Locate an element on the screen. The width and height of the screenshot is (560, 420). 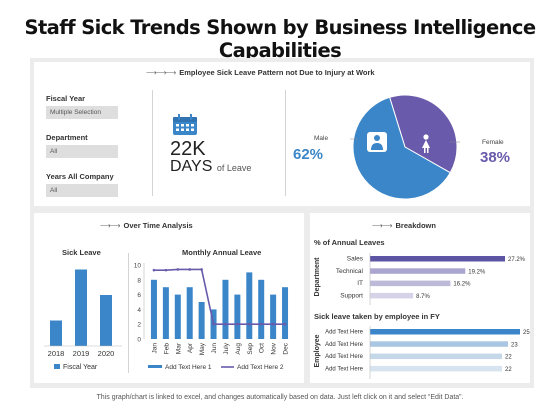
legend-swatch is located at coordinates (57, 366).